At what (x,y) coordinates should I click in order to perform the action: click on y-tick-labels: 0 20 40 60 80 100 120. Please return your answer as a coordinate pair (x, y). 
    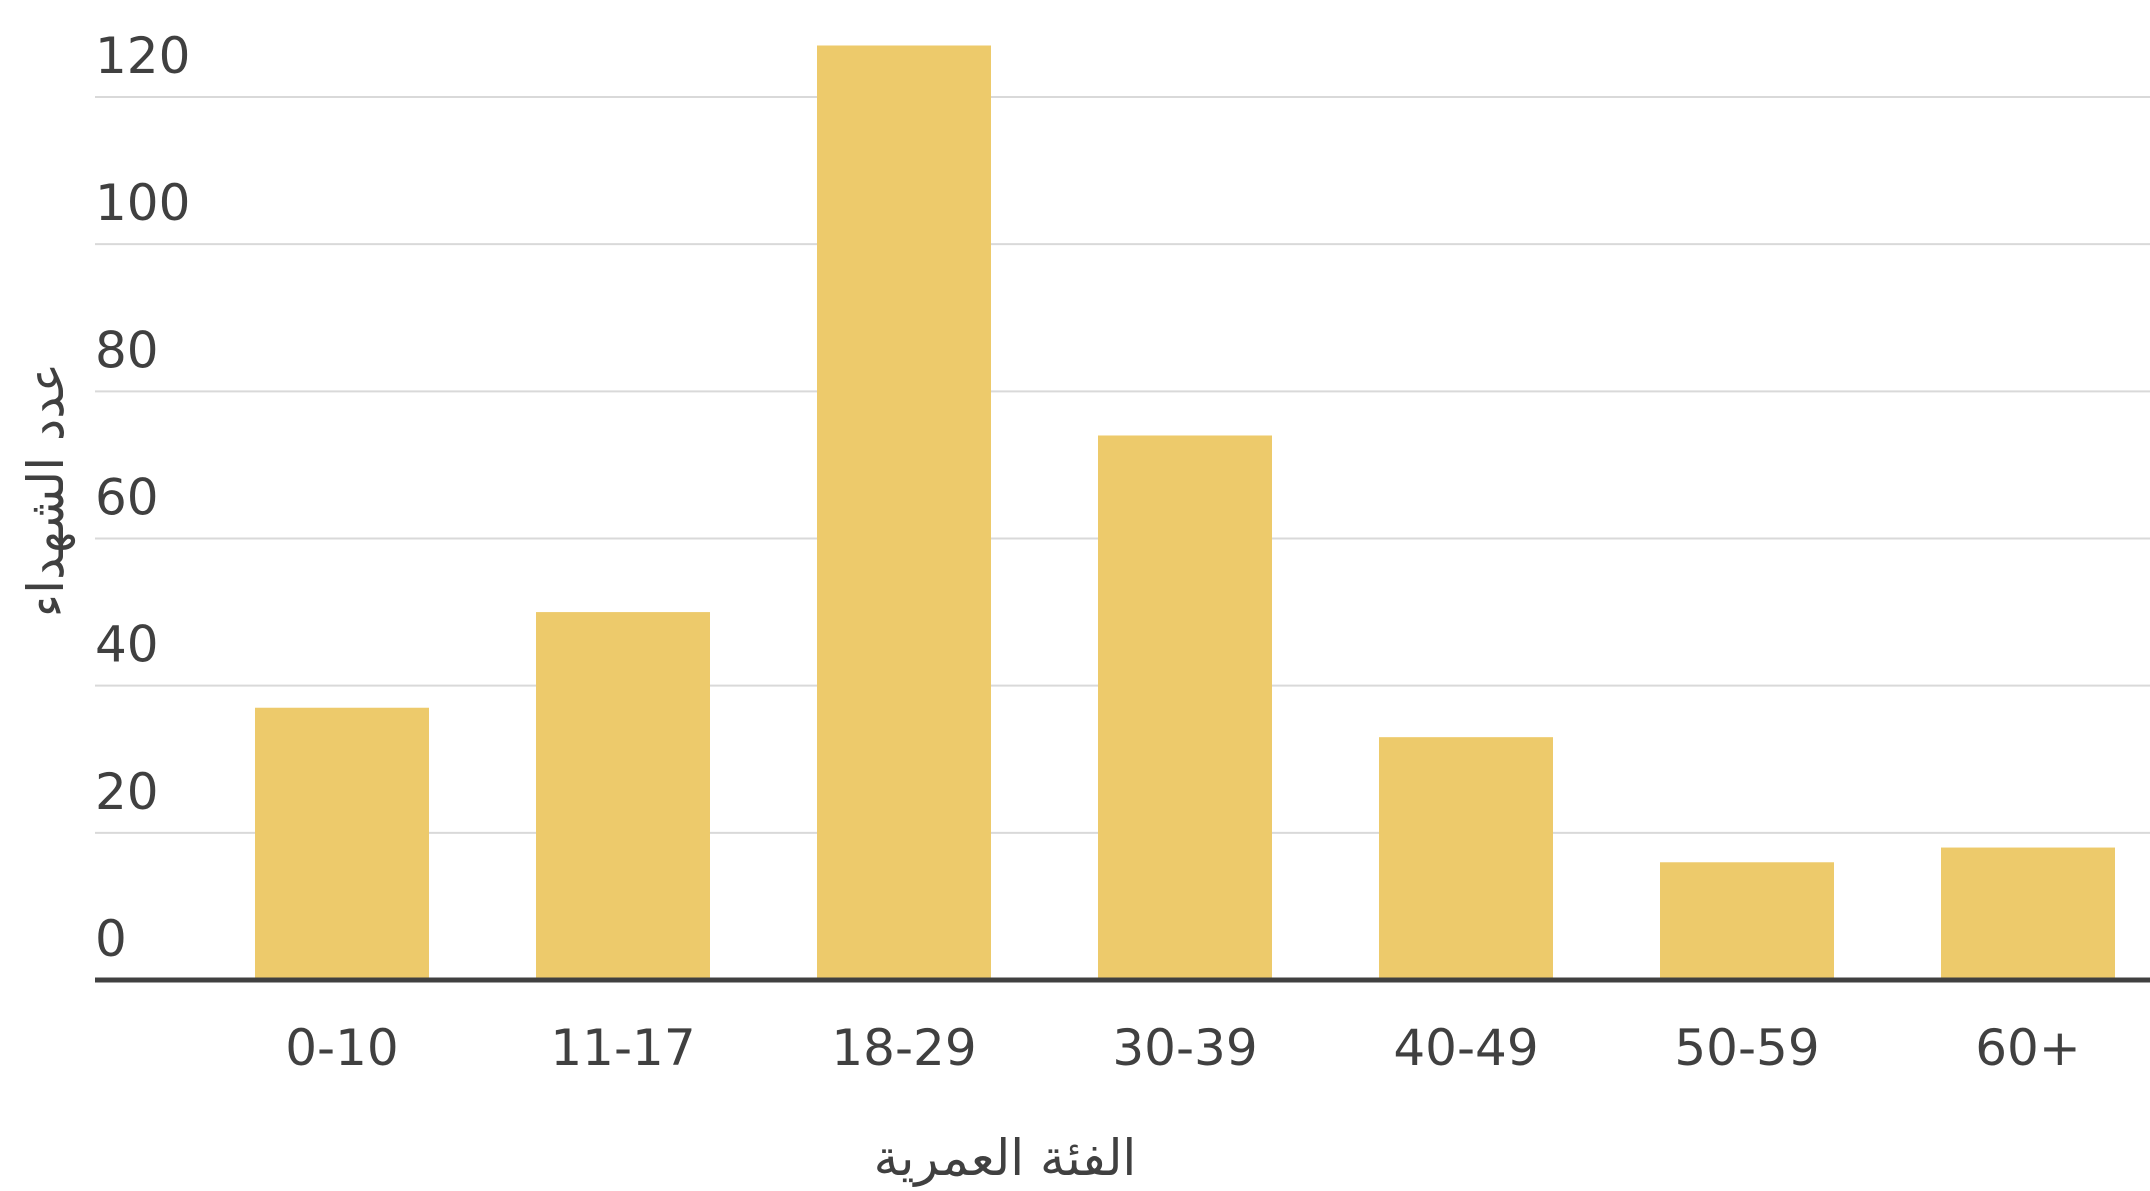
    Looking at the image, I should click on (142, 497).